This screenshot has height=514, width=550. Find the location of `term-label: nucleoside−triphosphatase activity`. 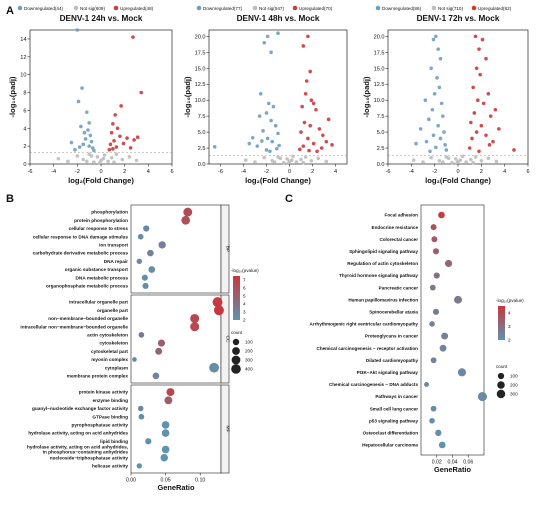

term-label: nucleoside−triphosphatase activity is located at coordinates (89, 457).